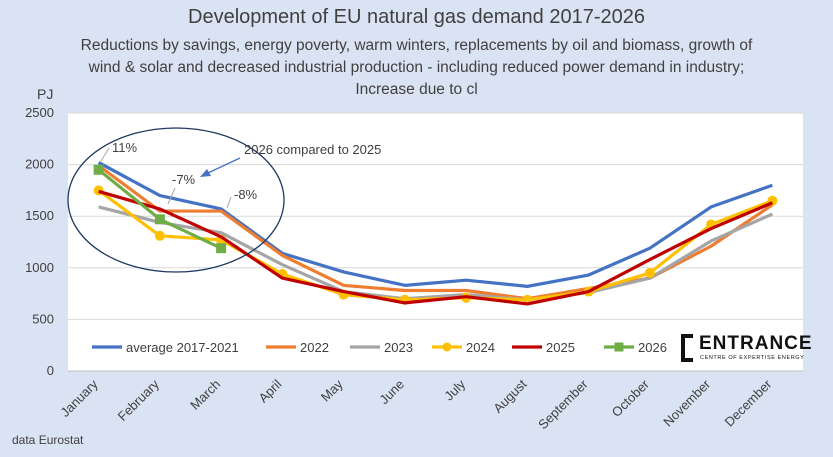  Describe the element at coordinates (454, 389) in the screenshot. I see `x-tick-label: July` at that location.